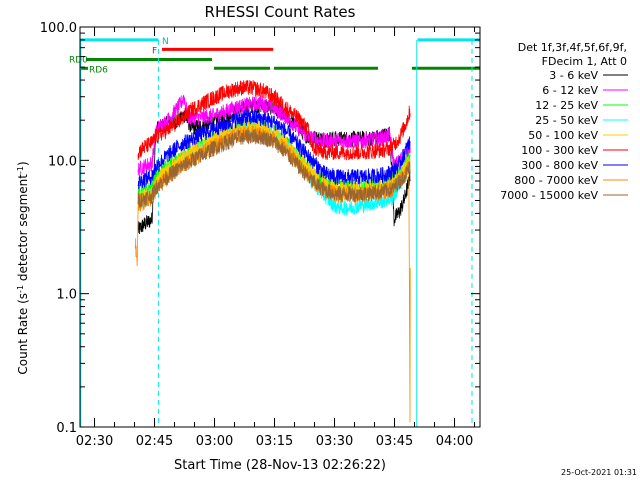 The image size is (640, 484). What do you see at coordinates (570, 90) in the screenshot?
I see `legend-label-1: 6 - 12 keV` at bounding box center [570, 90].